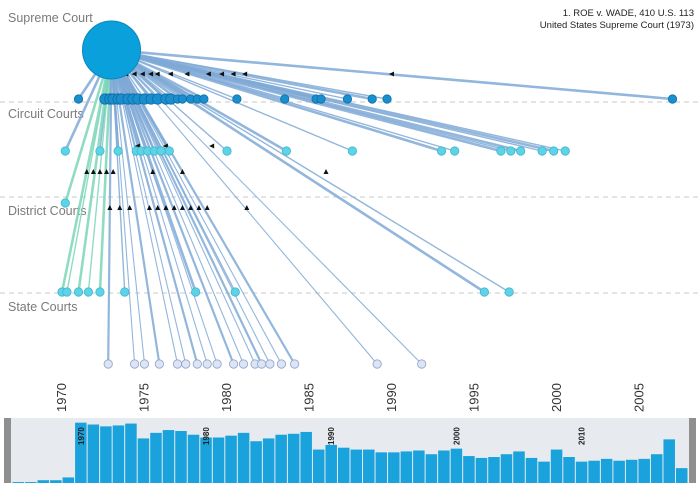 The width and height of the screenshot is (700, 485). I want to click on minimap-bar-1990, so click(331, 463).